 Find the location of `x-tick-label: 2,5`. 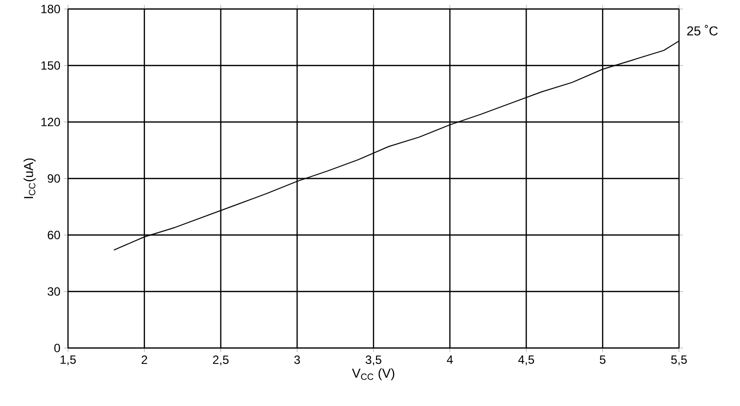

x-tick-label: 2,5 is located at coordinates (221, 361).